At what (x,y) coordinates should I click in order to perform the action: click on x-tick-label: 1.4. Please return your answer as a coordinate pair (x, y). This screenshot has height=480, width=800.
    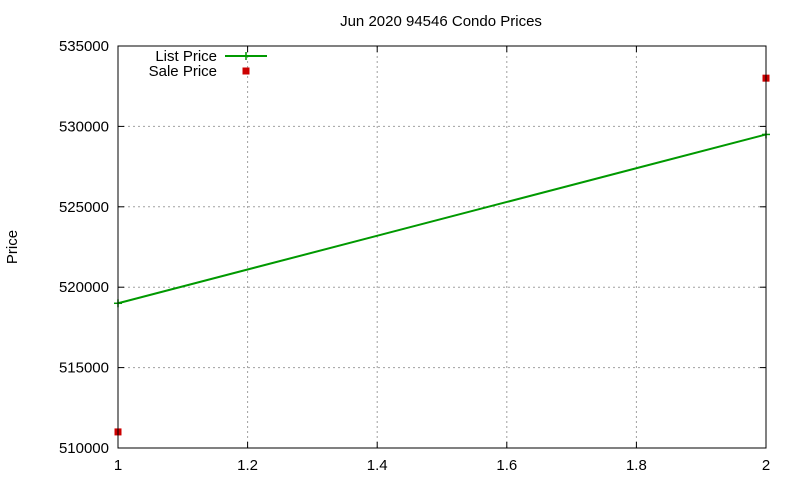
    Looking at the image, I should click on (377, 465).